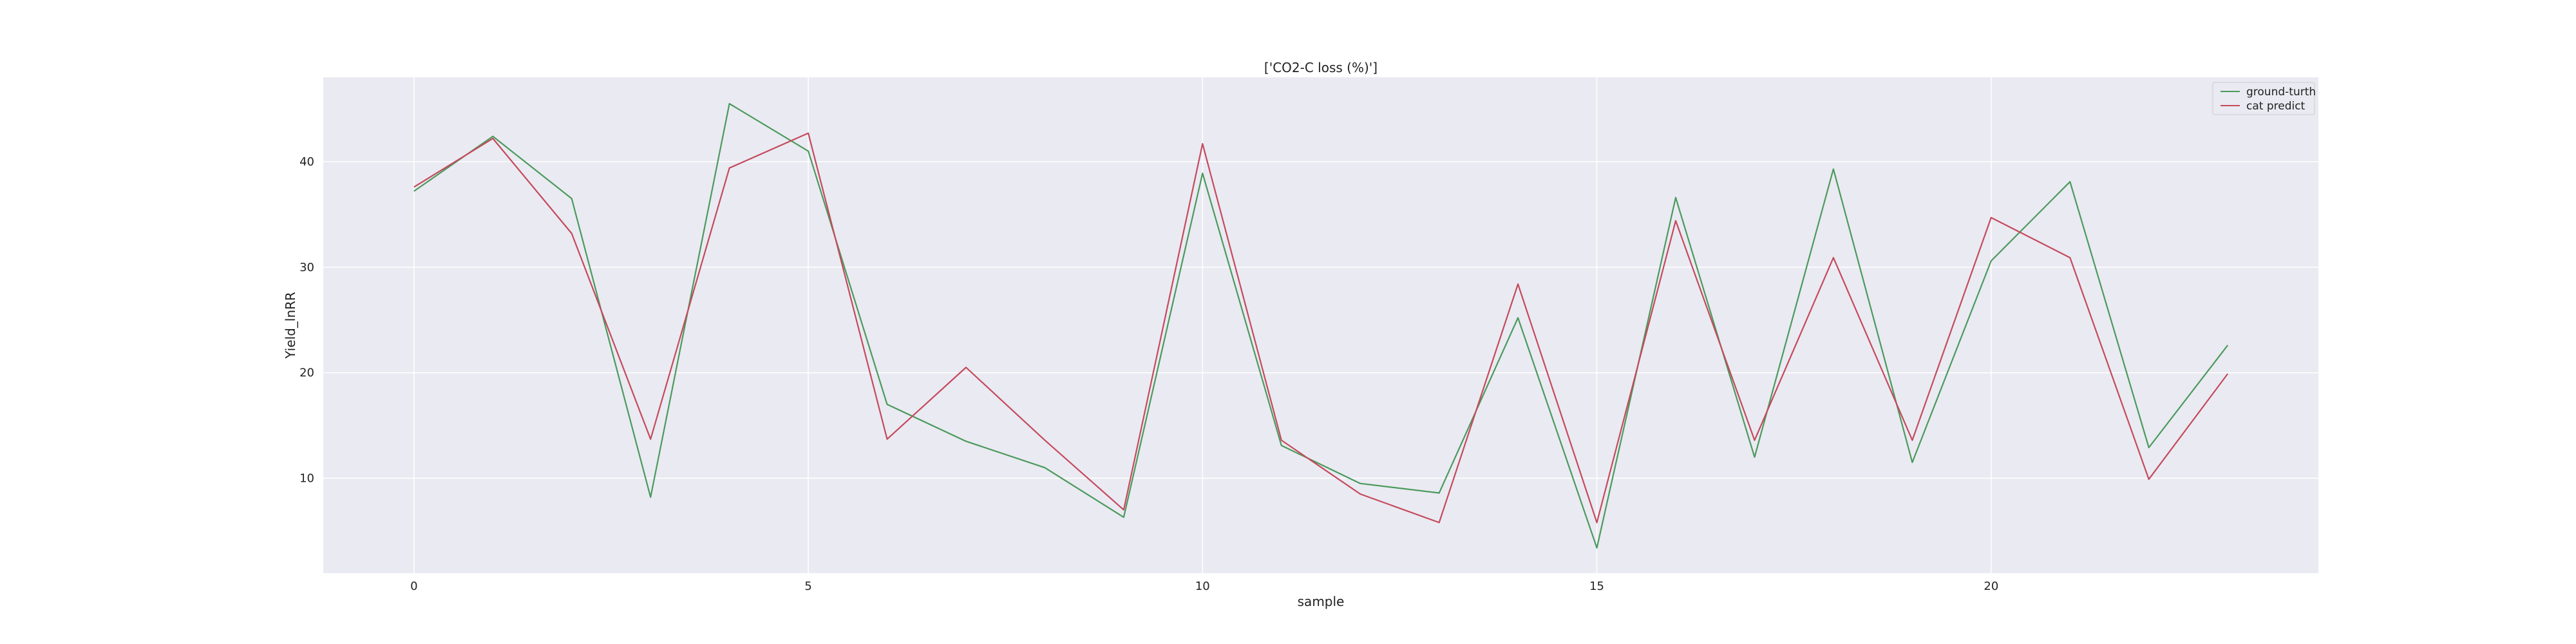 This screenshot has height=644, width=2576. What do you see at coordinates (306, 373) in the screenshot?
I see `y-tick-label: 20` at bounding box center [306, 373].